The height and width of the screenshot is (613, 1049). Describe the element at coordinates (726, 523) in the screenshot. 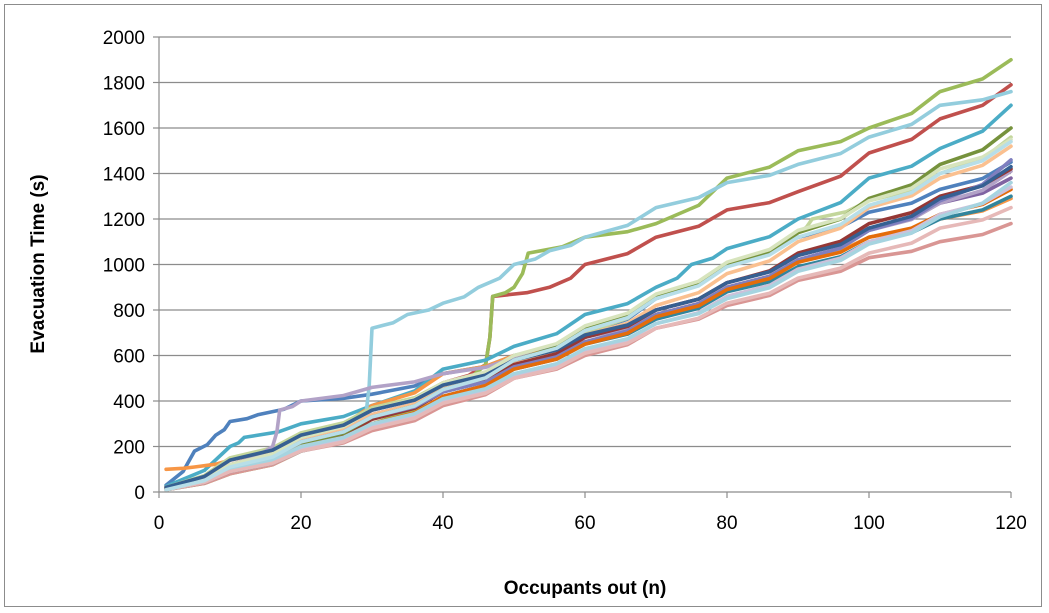

I see `x-tick-label-4: 80` at that location.